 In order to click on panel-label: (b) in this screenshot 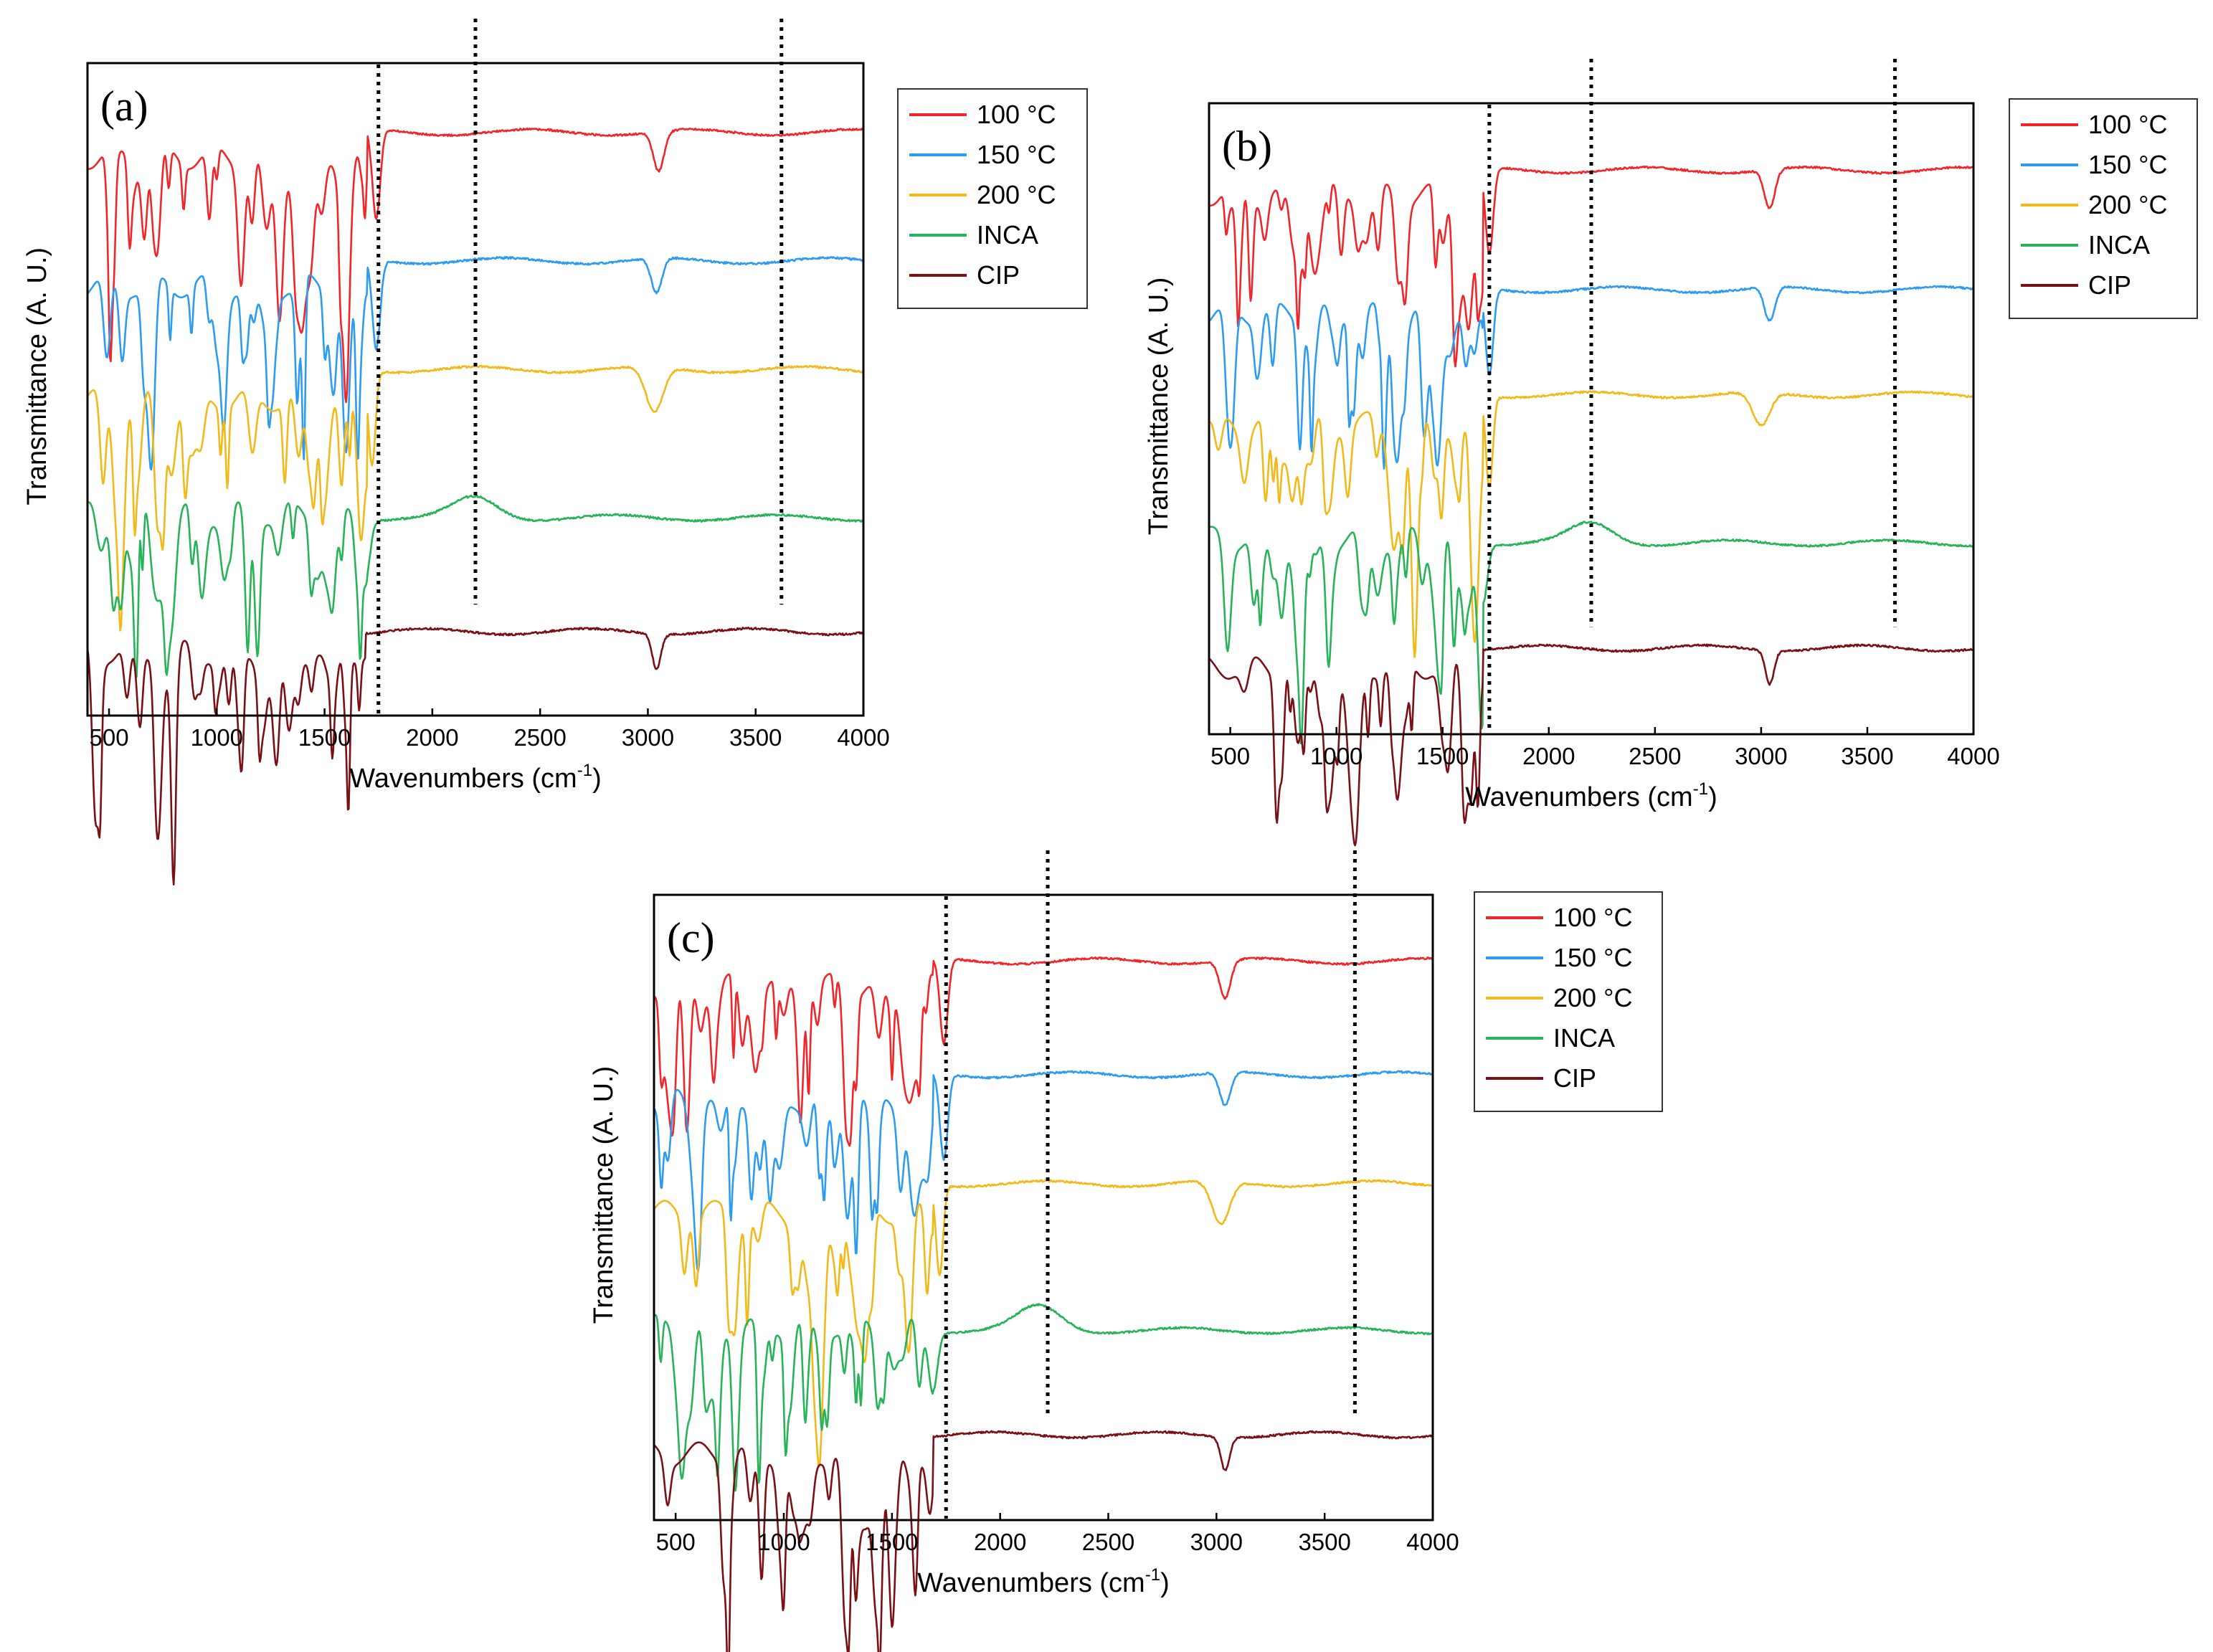, I will do `click(1247, 146)`.